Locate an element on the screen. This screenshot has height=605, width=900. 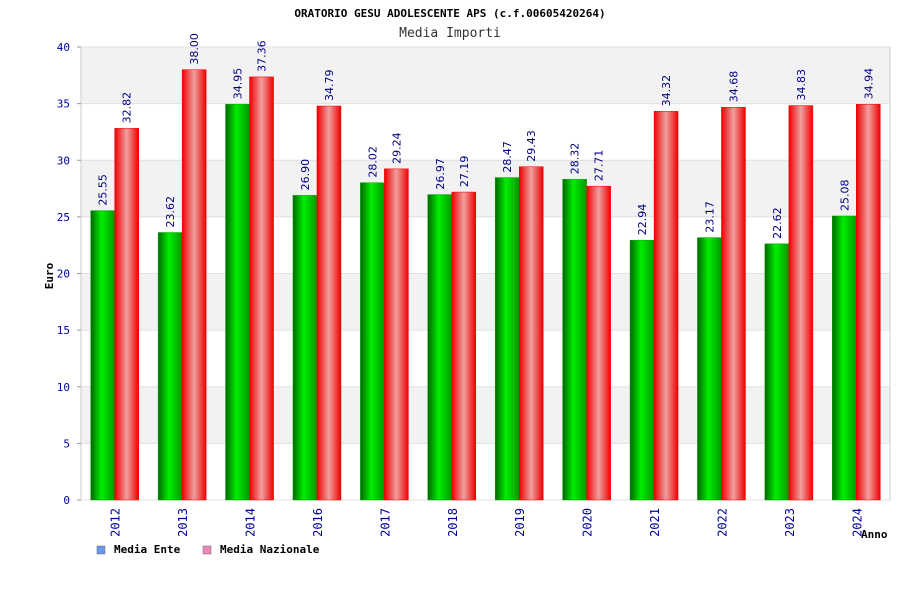
bar-media-ente-2022 is located at coordinates (709, 369).